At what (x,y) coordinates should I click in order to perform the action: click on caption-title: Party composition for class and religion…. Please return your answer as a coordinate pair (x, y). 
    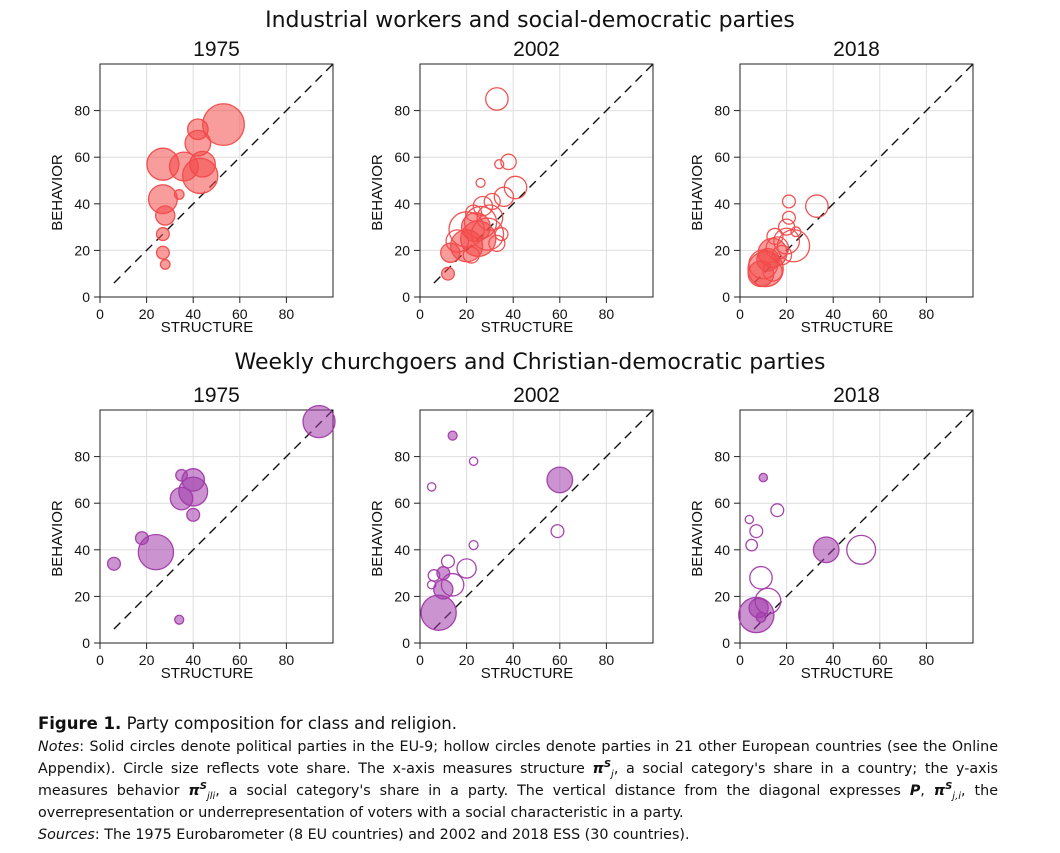
    Looking at the image, I should click on (292, 723).